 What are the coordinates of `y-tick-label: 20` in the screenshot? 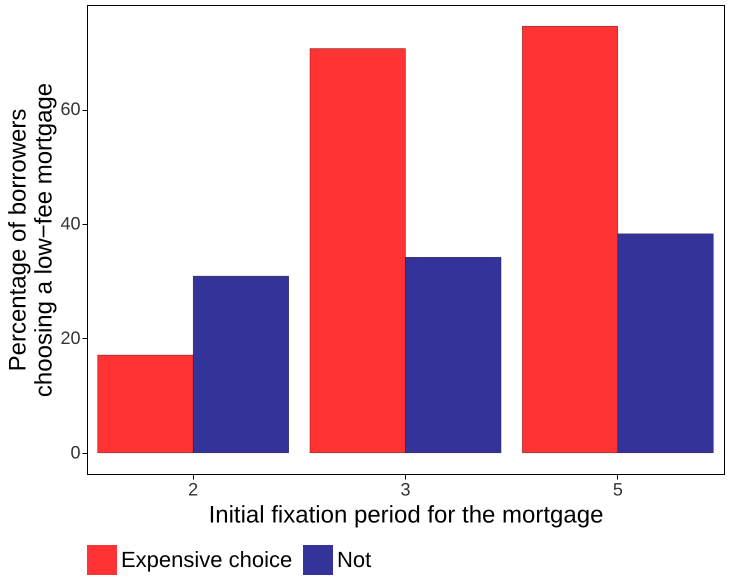 It's located at (70, 338).